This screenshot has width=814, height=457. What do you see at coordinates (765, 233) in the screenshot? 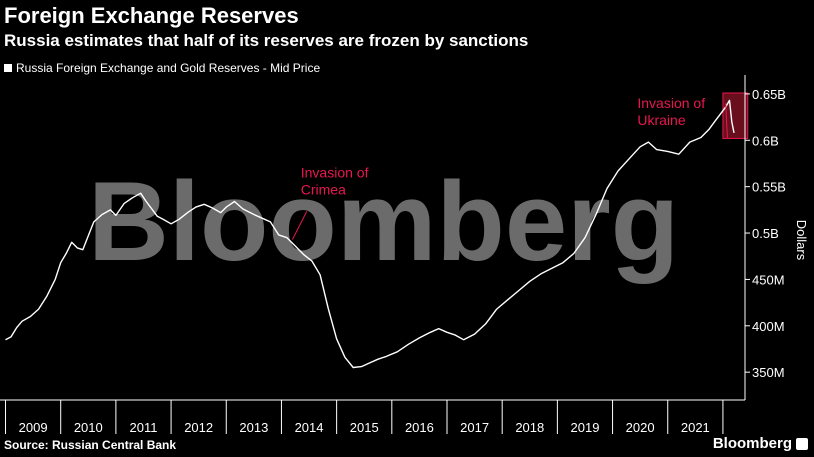
I see `y-tick-label: 0.5B` at bounding box center [765, 233].